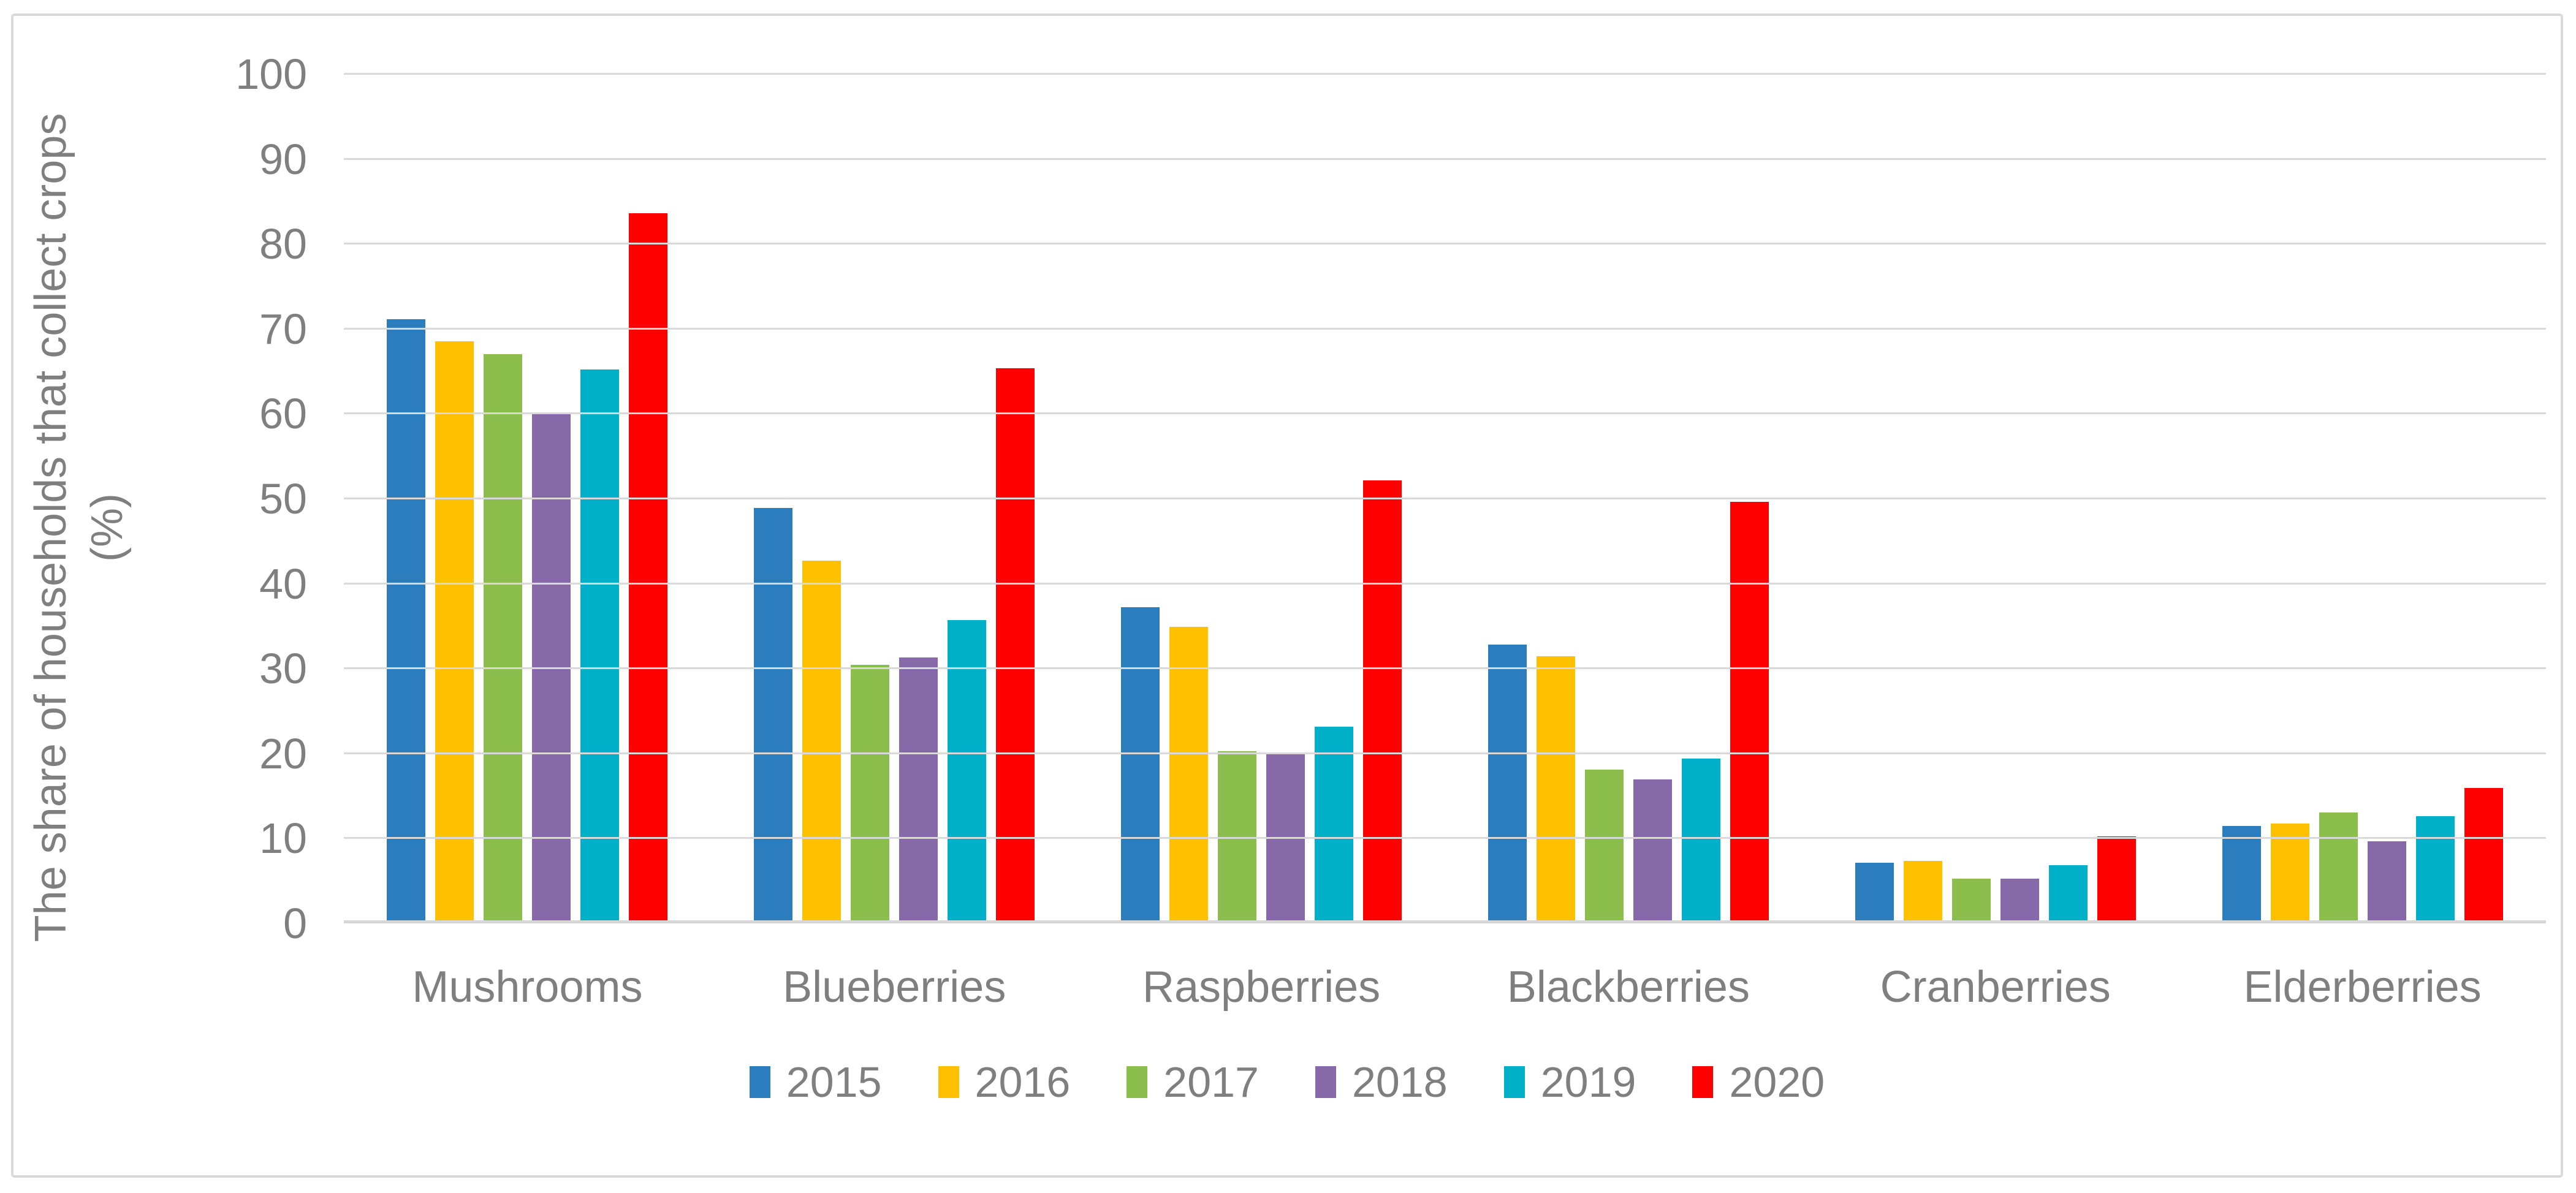 The height and width of the screenshot is (1193, 2576). Describe the element at coordinates (295, 923) in the screenshot. I see `y-tick-label-0: 0` at that location.